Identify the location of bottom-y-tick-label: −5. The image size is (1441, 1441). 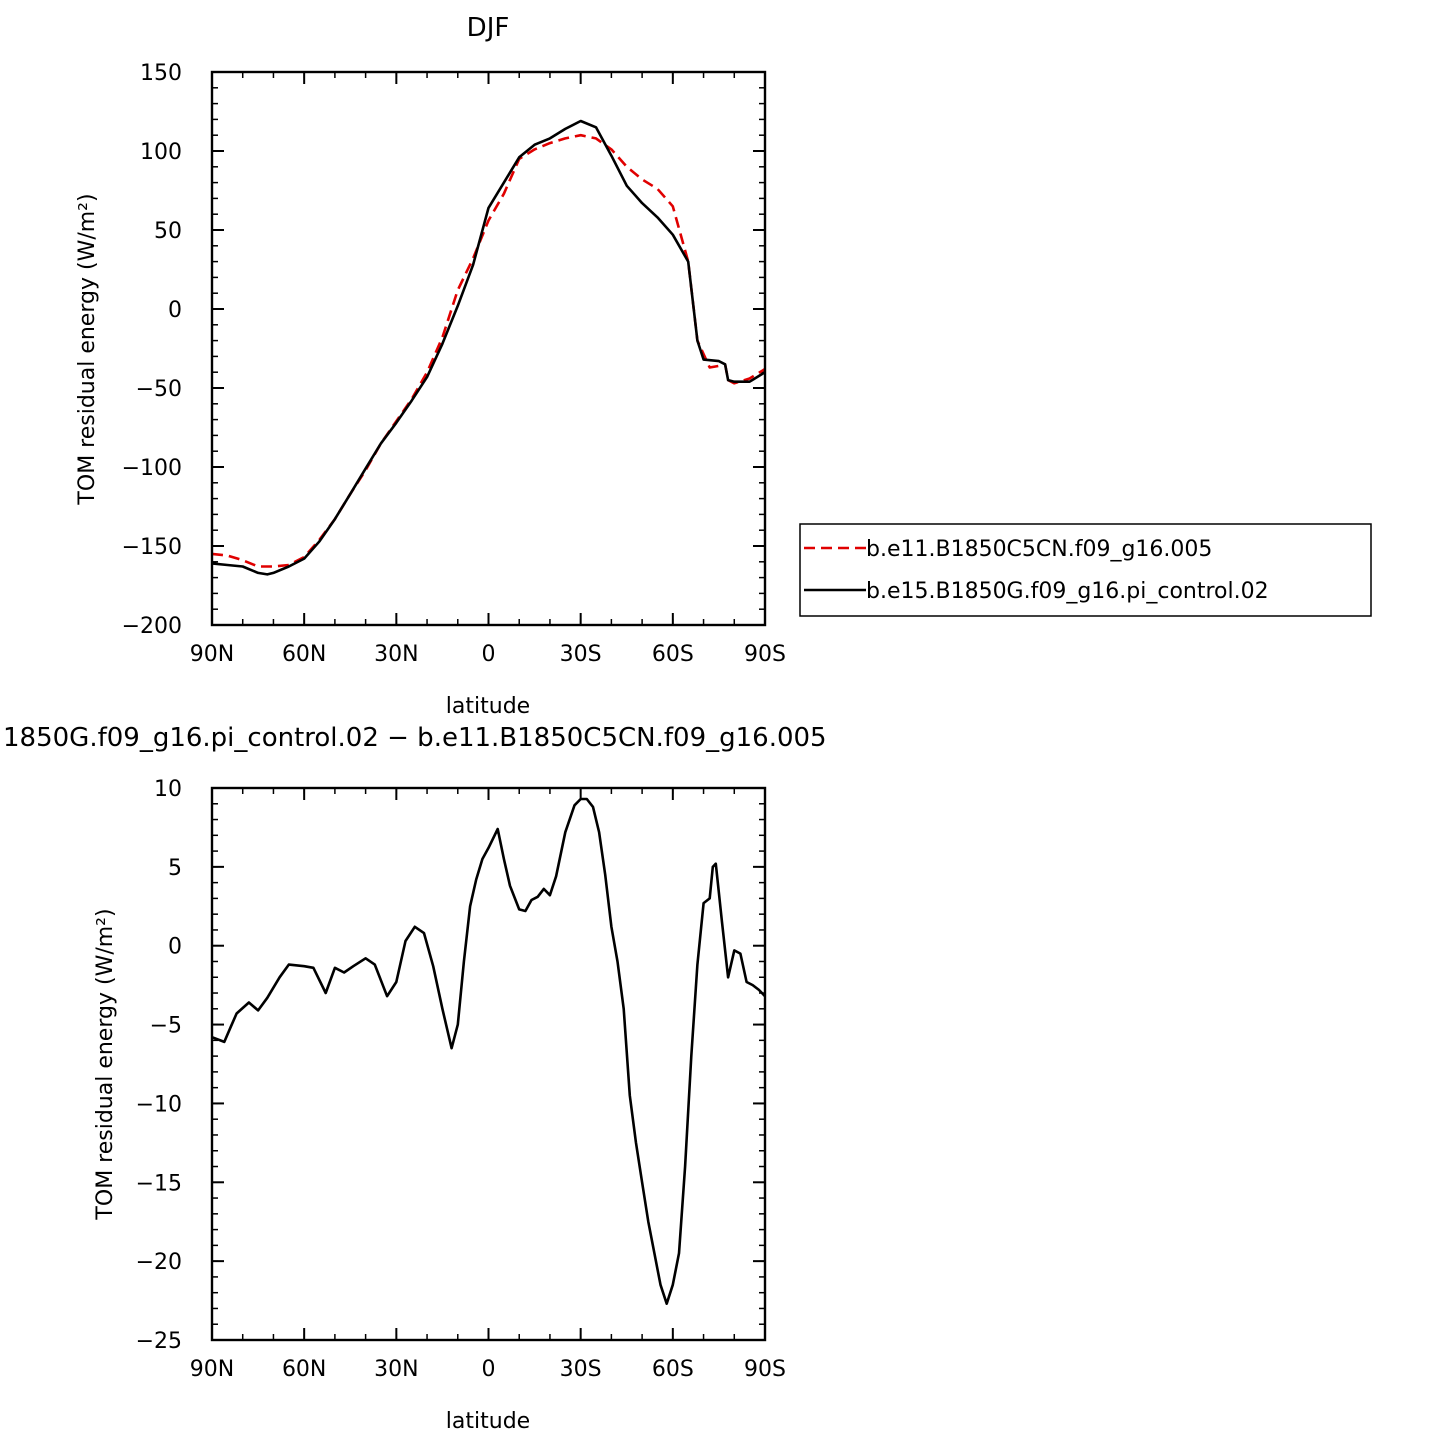
(166, 1026).